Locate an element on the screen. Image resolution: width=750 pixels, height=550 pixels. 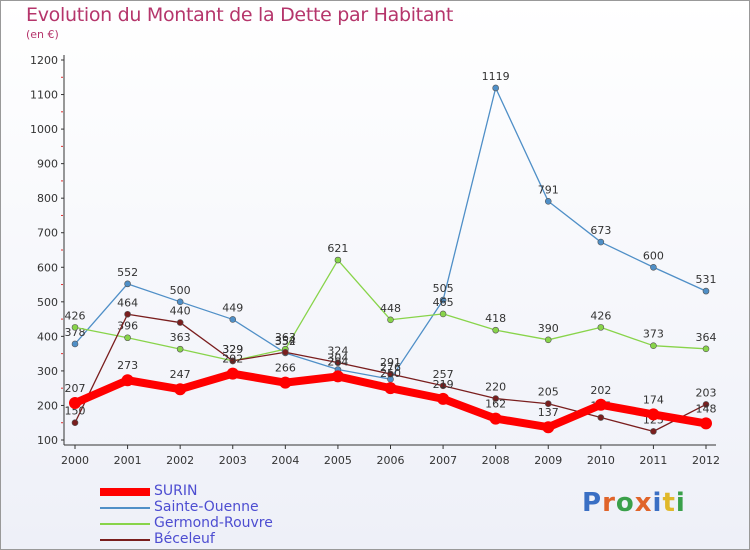
x-tick-label: 2002 is located at coordinates (180, 460).